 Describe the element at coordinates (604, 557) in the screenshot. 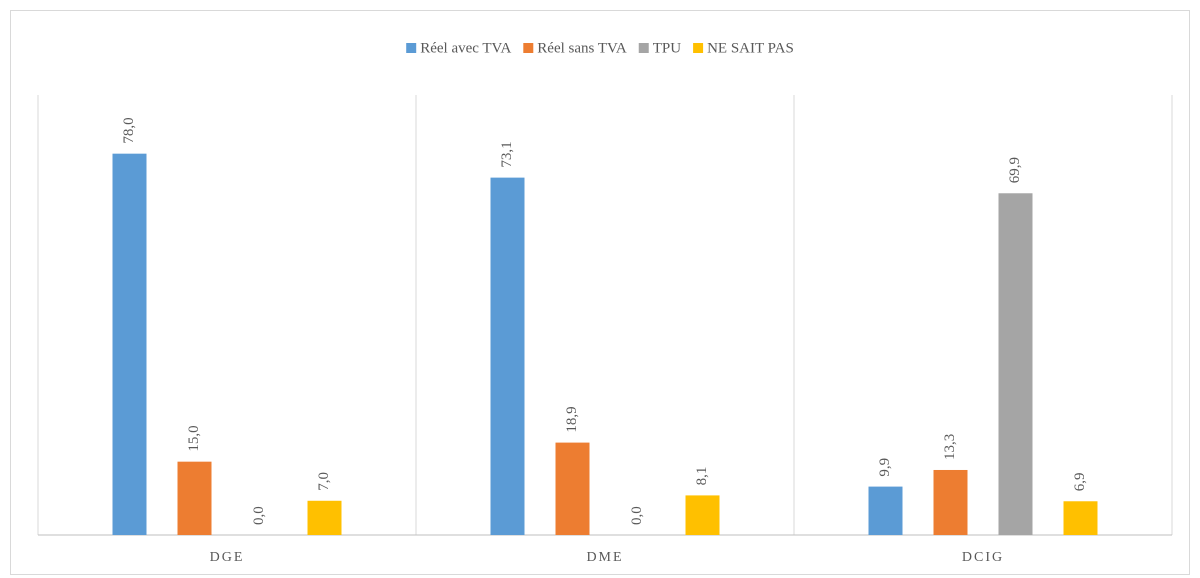

I see `x-tick-label: DME` at that location.